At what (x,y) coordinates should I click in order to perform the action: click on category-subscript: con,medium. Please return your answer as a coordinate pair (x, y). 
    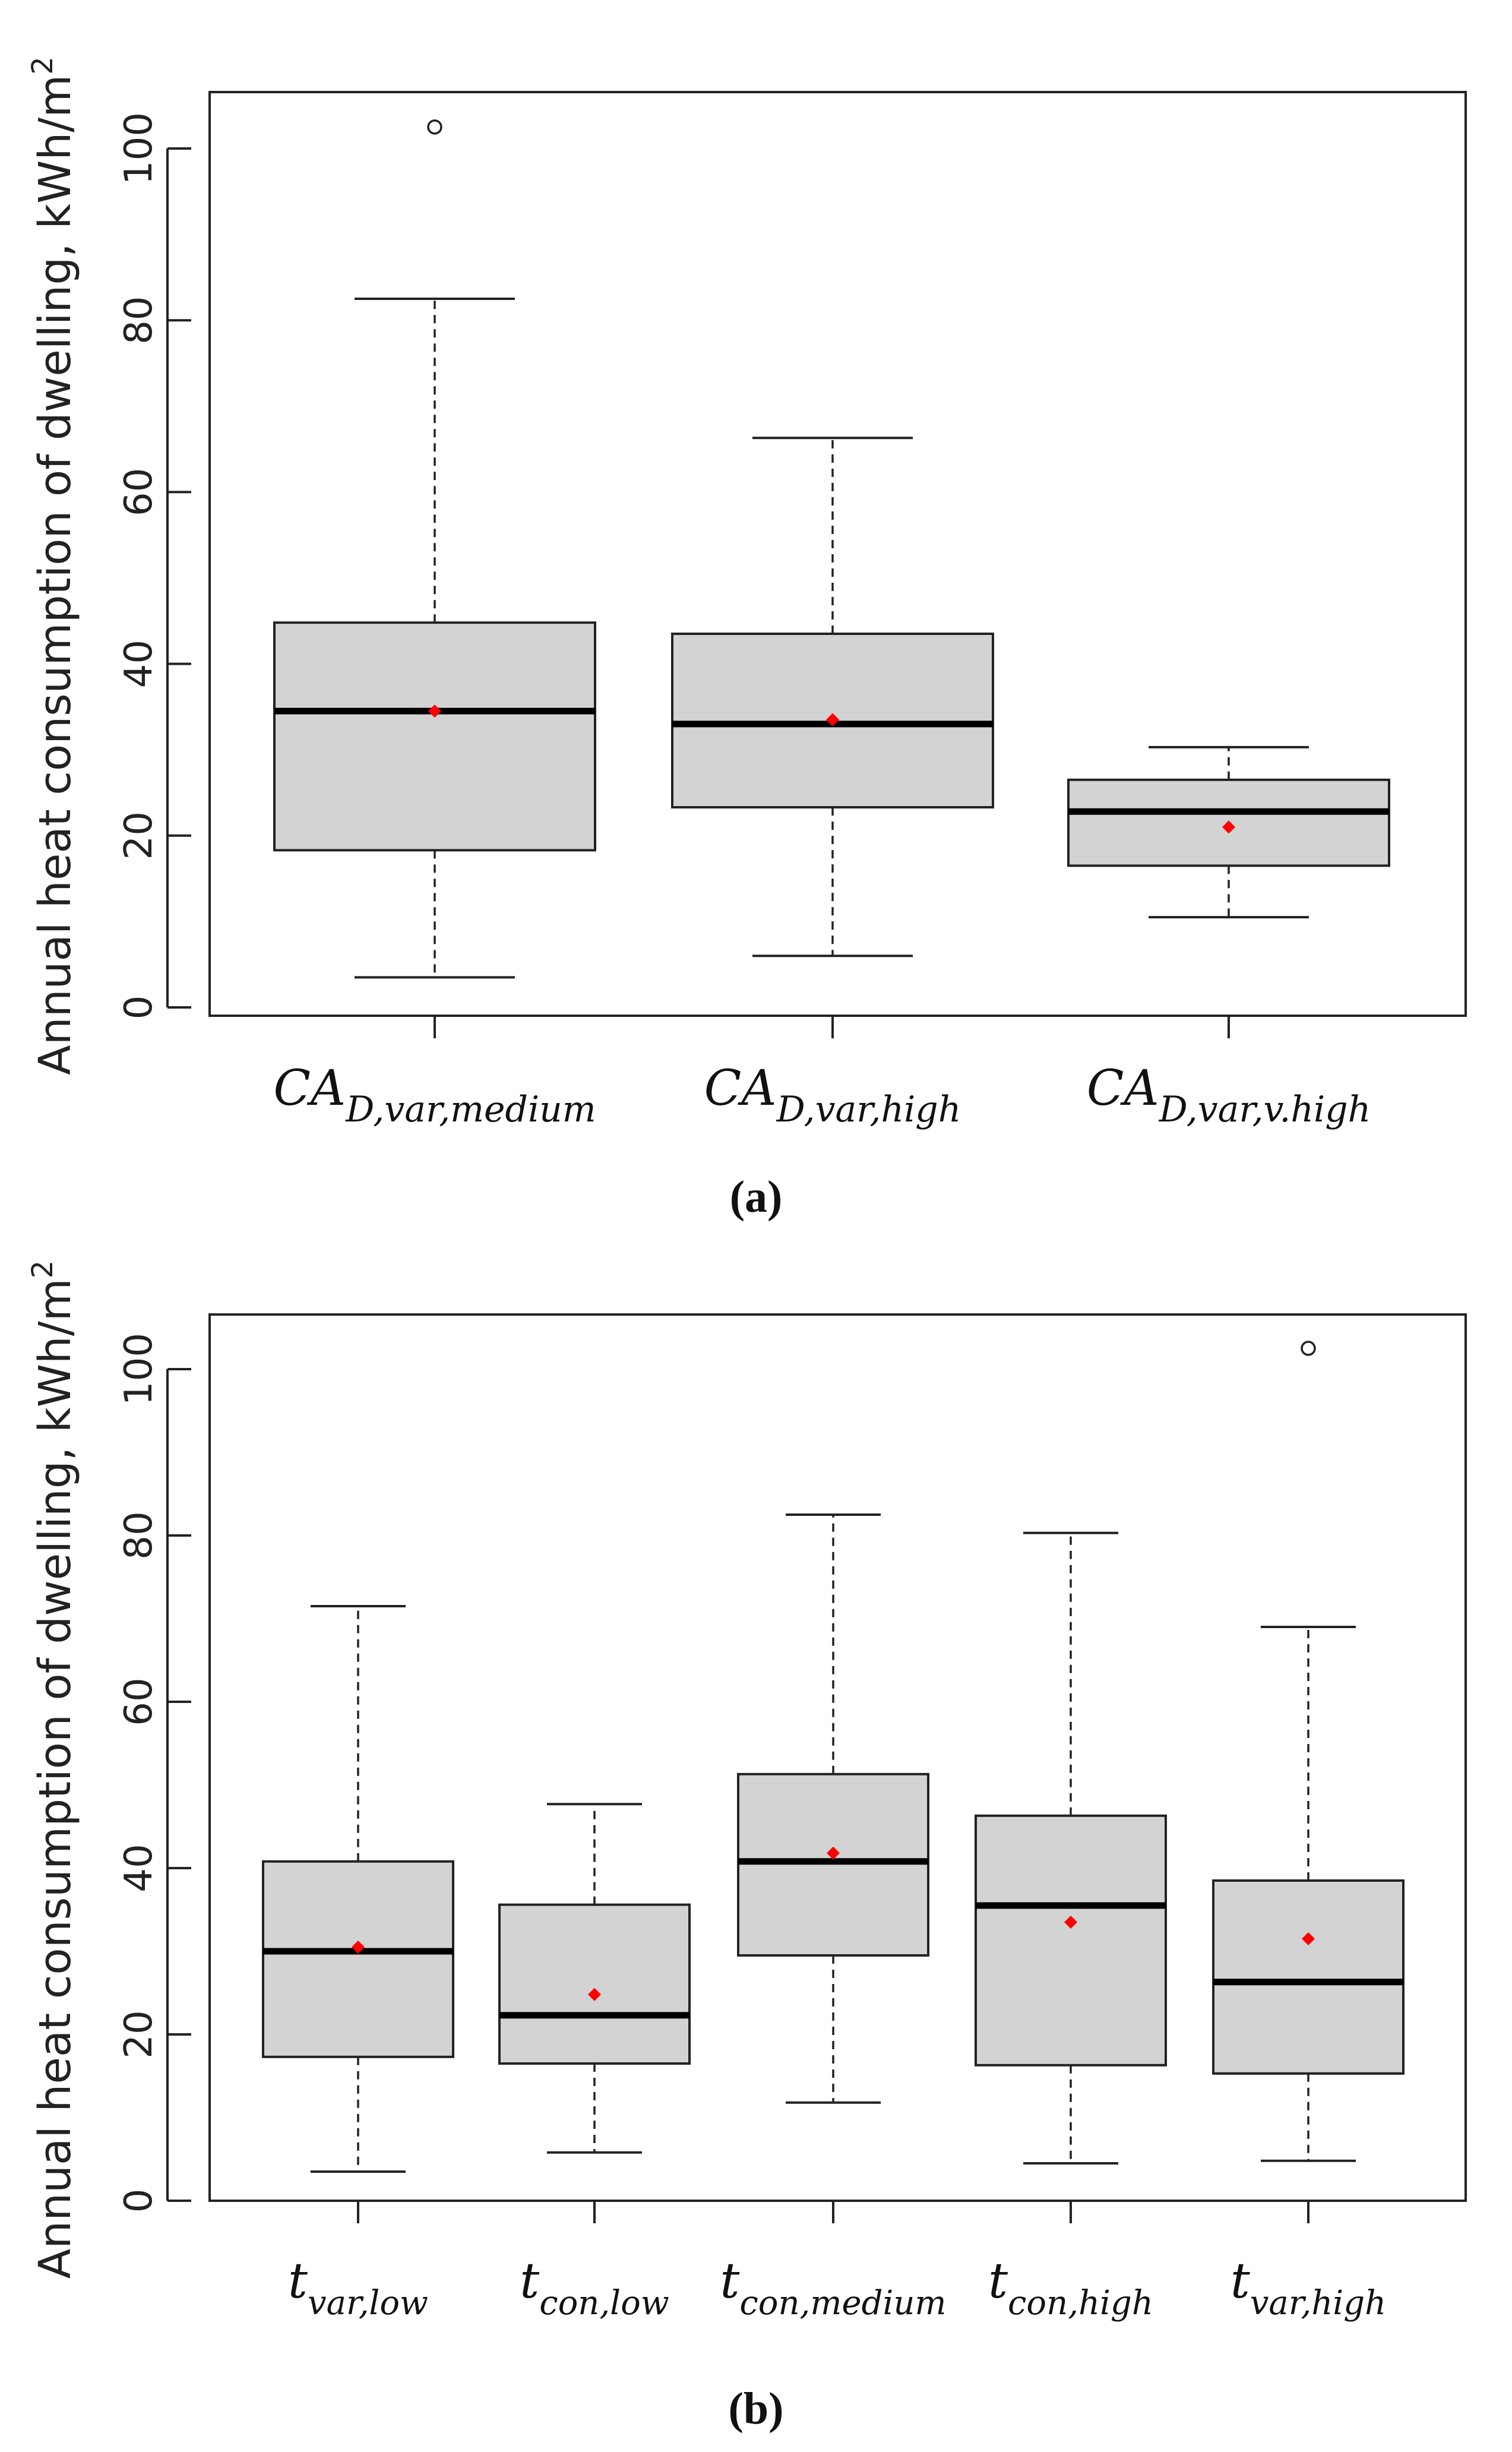
    Looking at the image, I should click on (842, 2303).